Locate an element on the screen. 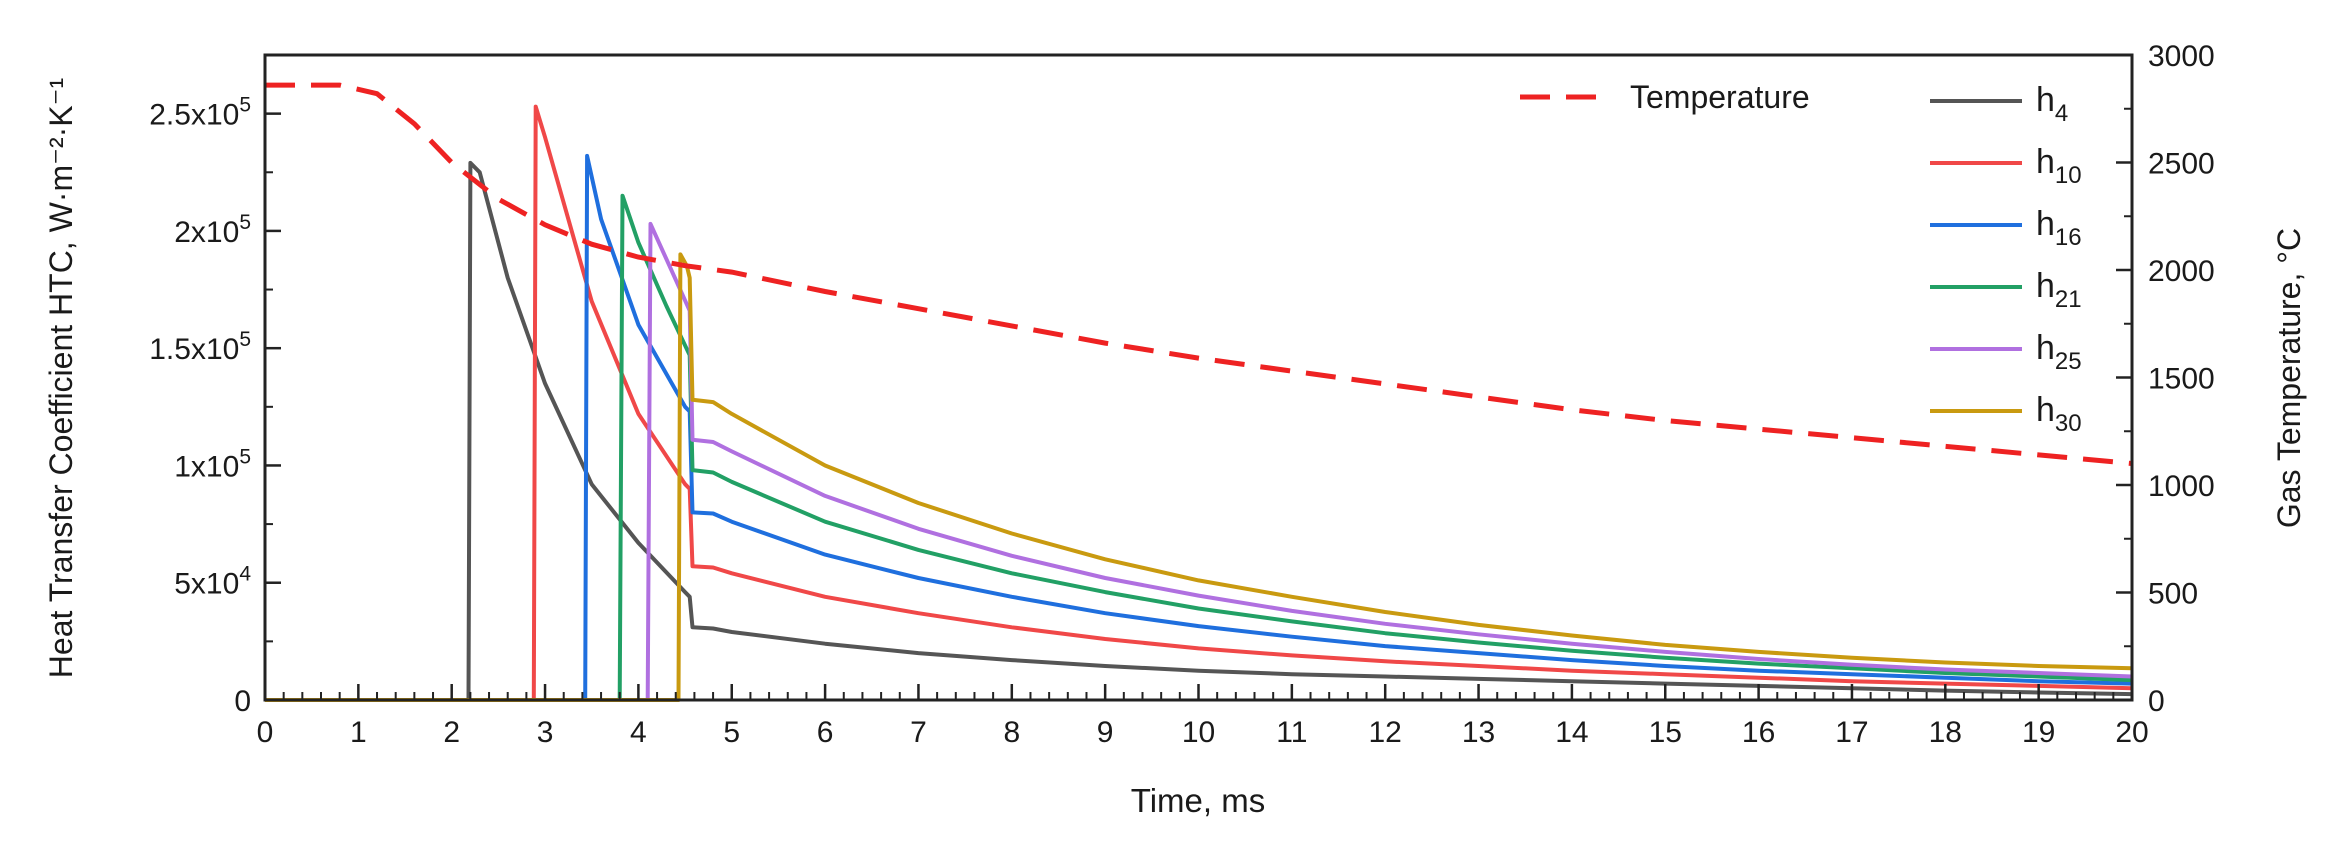 This screenshot has width=2349, height=843. x-tick-label: 19 is located at coordinates (2038, 732).